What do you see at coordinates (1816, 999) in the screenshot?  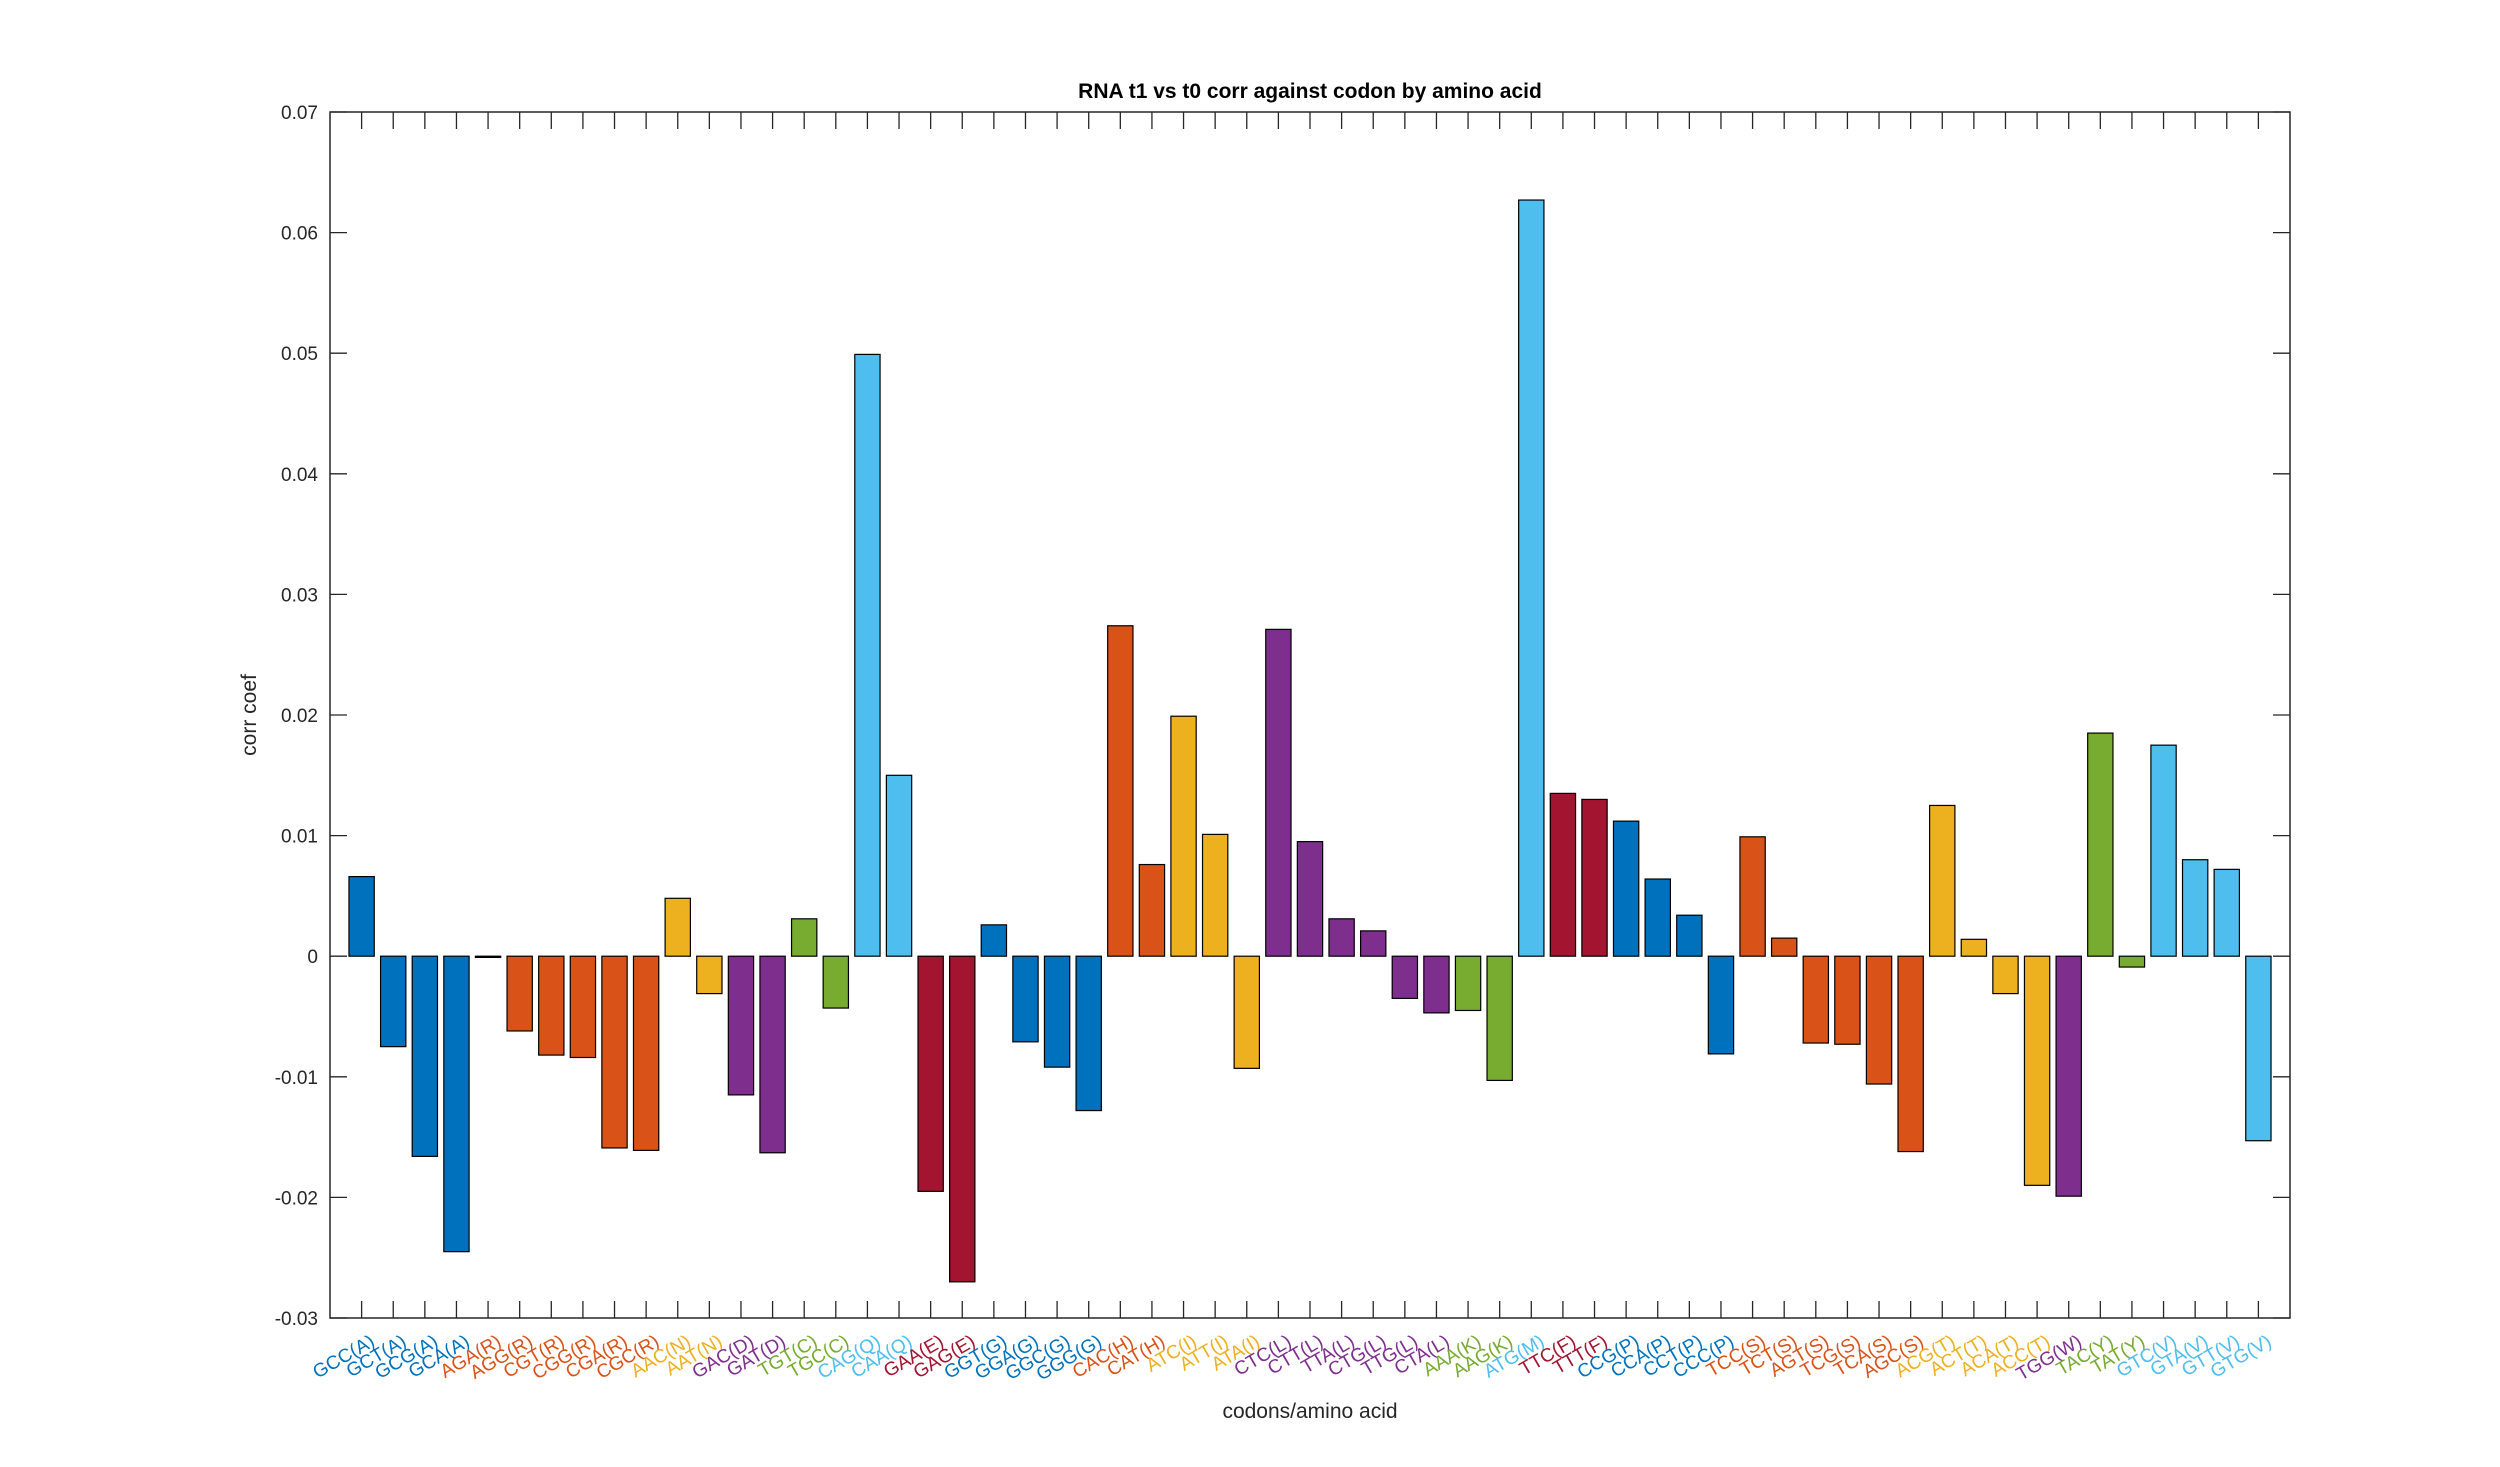 I see `bar-agt-s` at bounding box center [1816, 999].